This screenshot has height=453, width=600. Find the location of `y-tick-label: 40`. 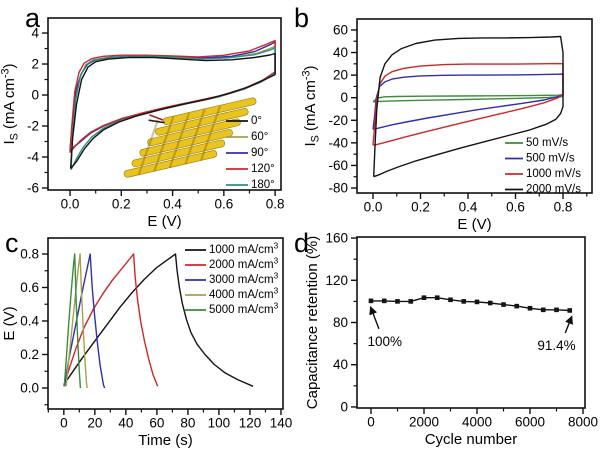

y-tick-label: 40 is located at coordinates (340, 52).